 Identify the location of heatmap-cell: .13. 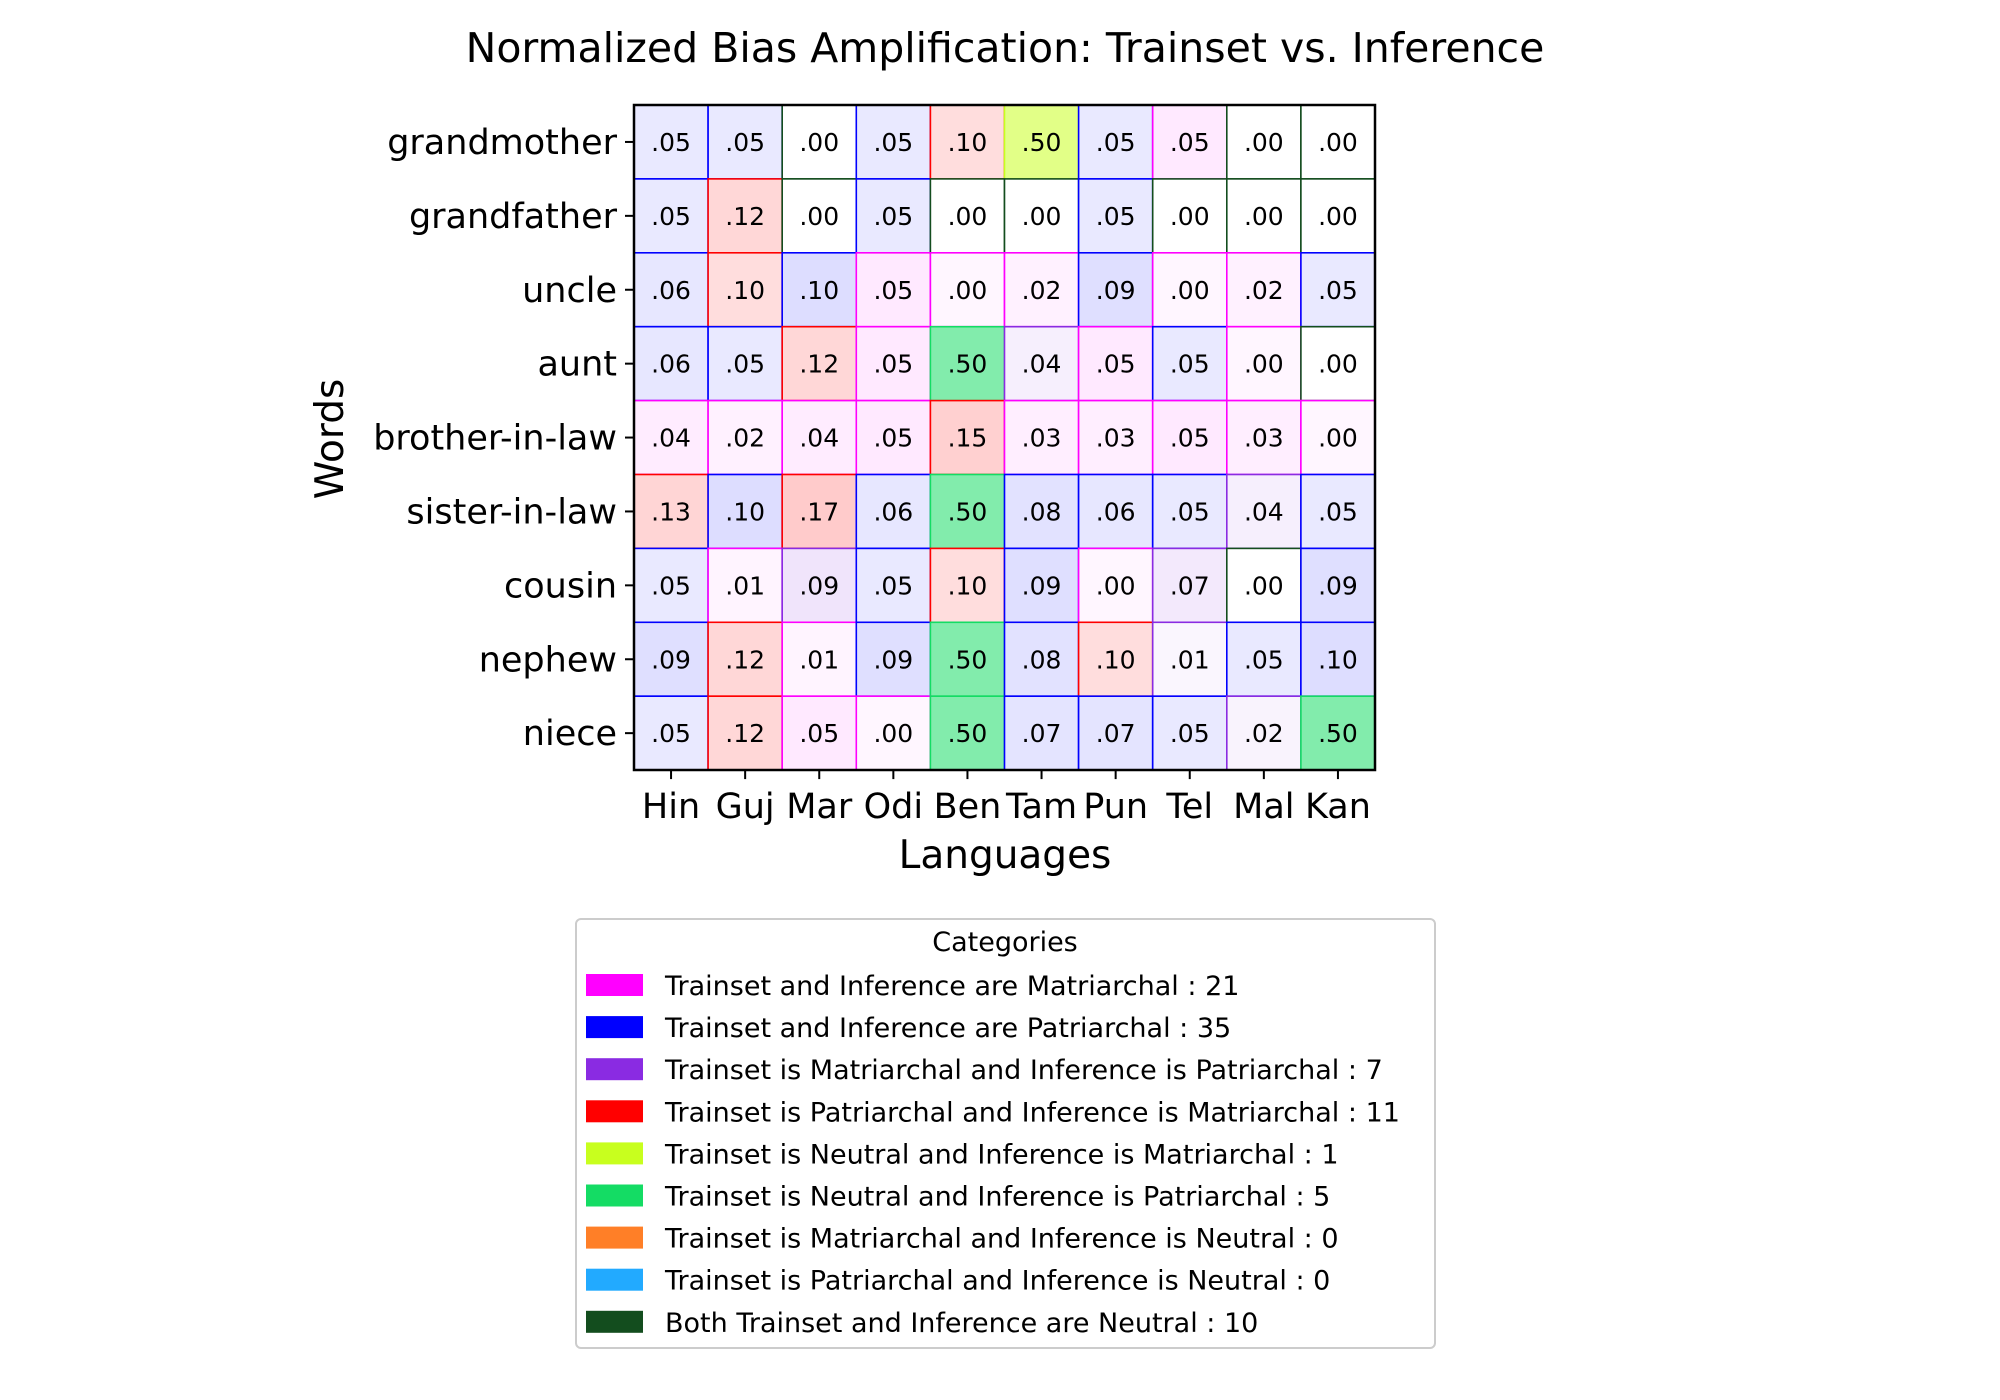
(671, 511).